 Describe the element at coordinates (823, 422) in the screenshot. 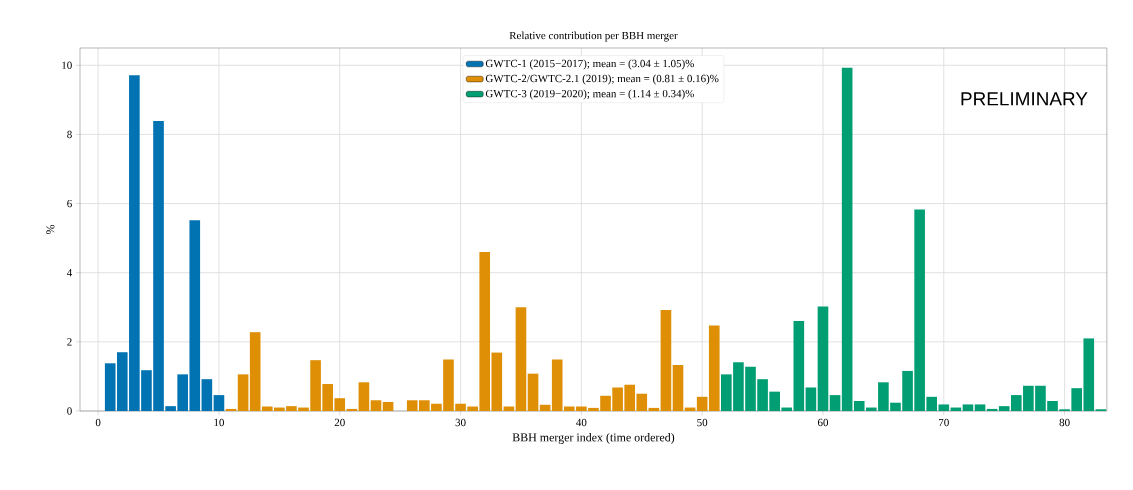

I see `x-tick-label: 60` at that location.